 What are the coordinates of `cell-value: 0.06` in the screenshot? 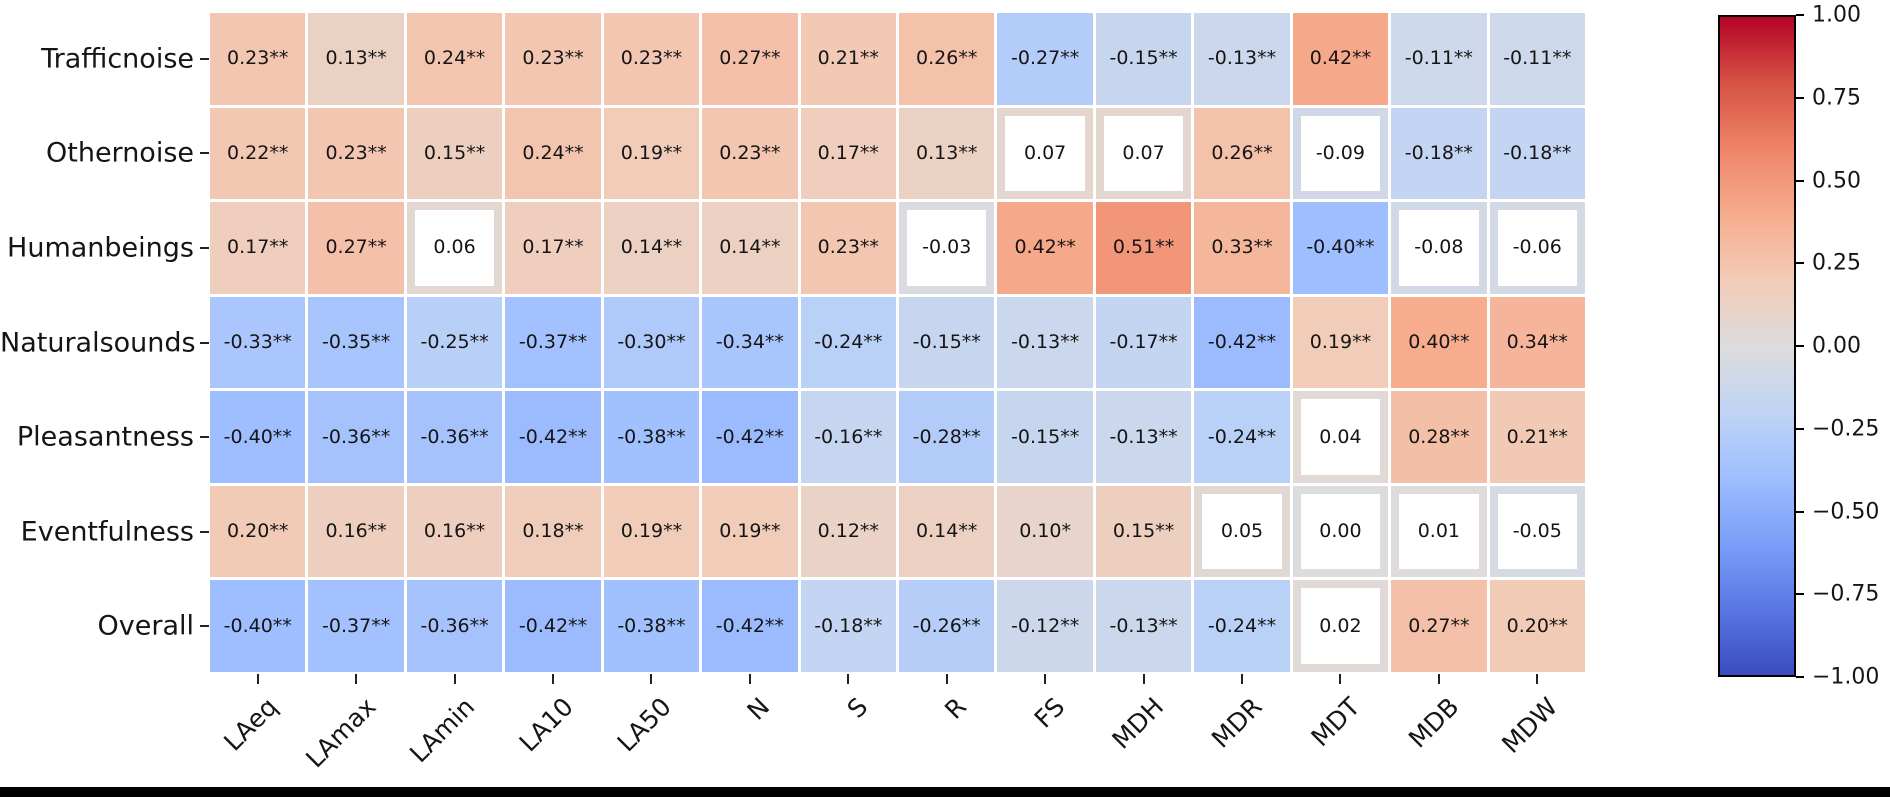 It's located at (454, 247).